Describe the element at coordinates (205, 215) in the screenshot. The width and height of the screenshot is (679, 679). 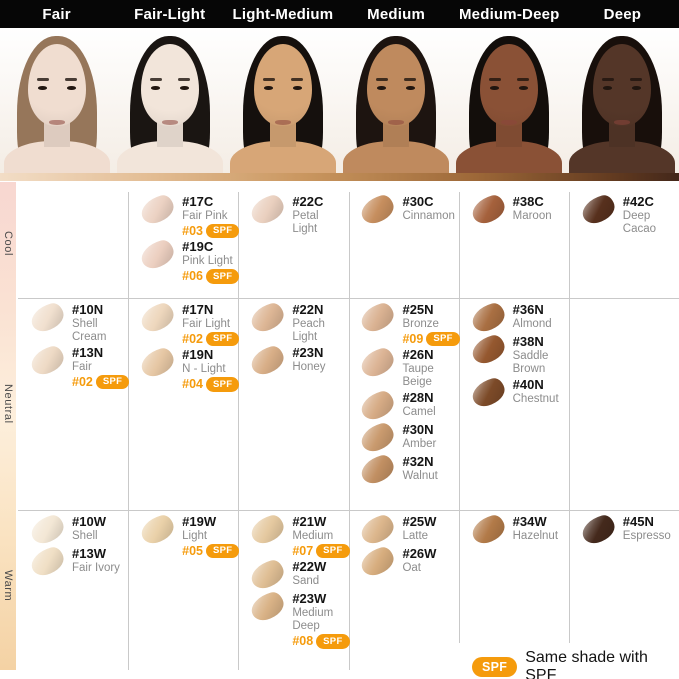
I see `shade-name: Fair Pink` at that location.